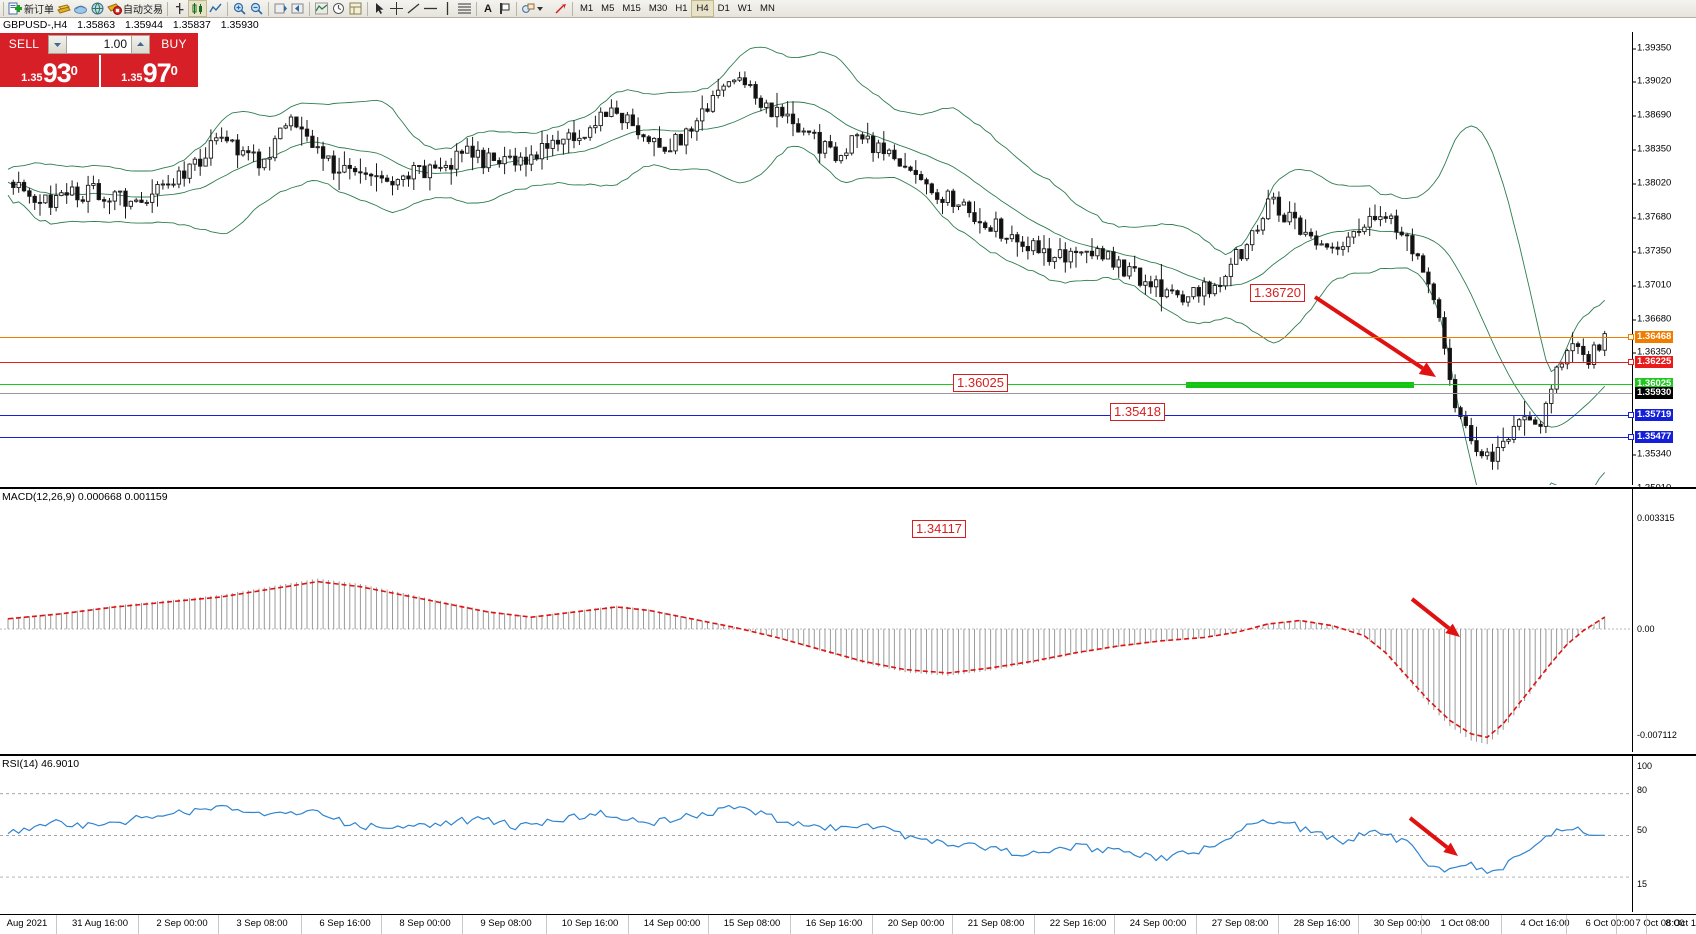 Image resolution: width=1696 pixels, height=934 pixels. I want to click on one-click-trading-panel: SELL 1.00 BUY 1.35 93 0 1.35 97 0, so click(99, 60).